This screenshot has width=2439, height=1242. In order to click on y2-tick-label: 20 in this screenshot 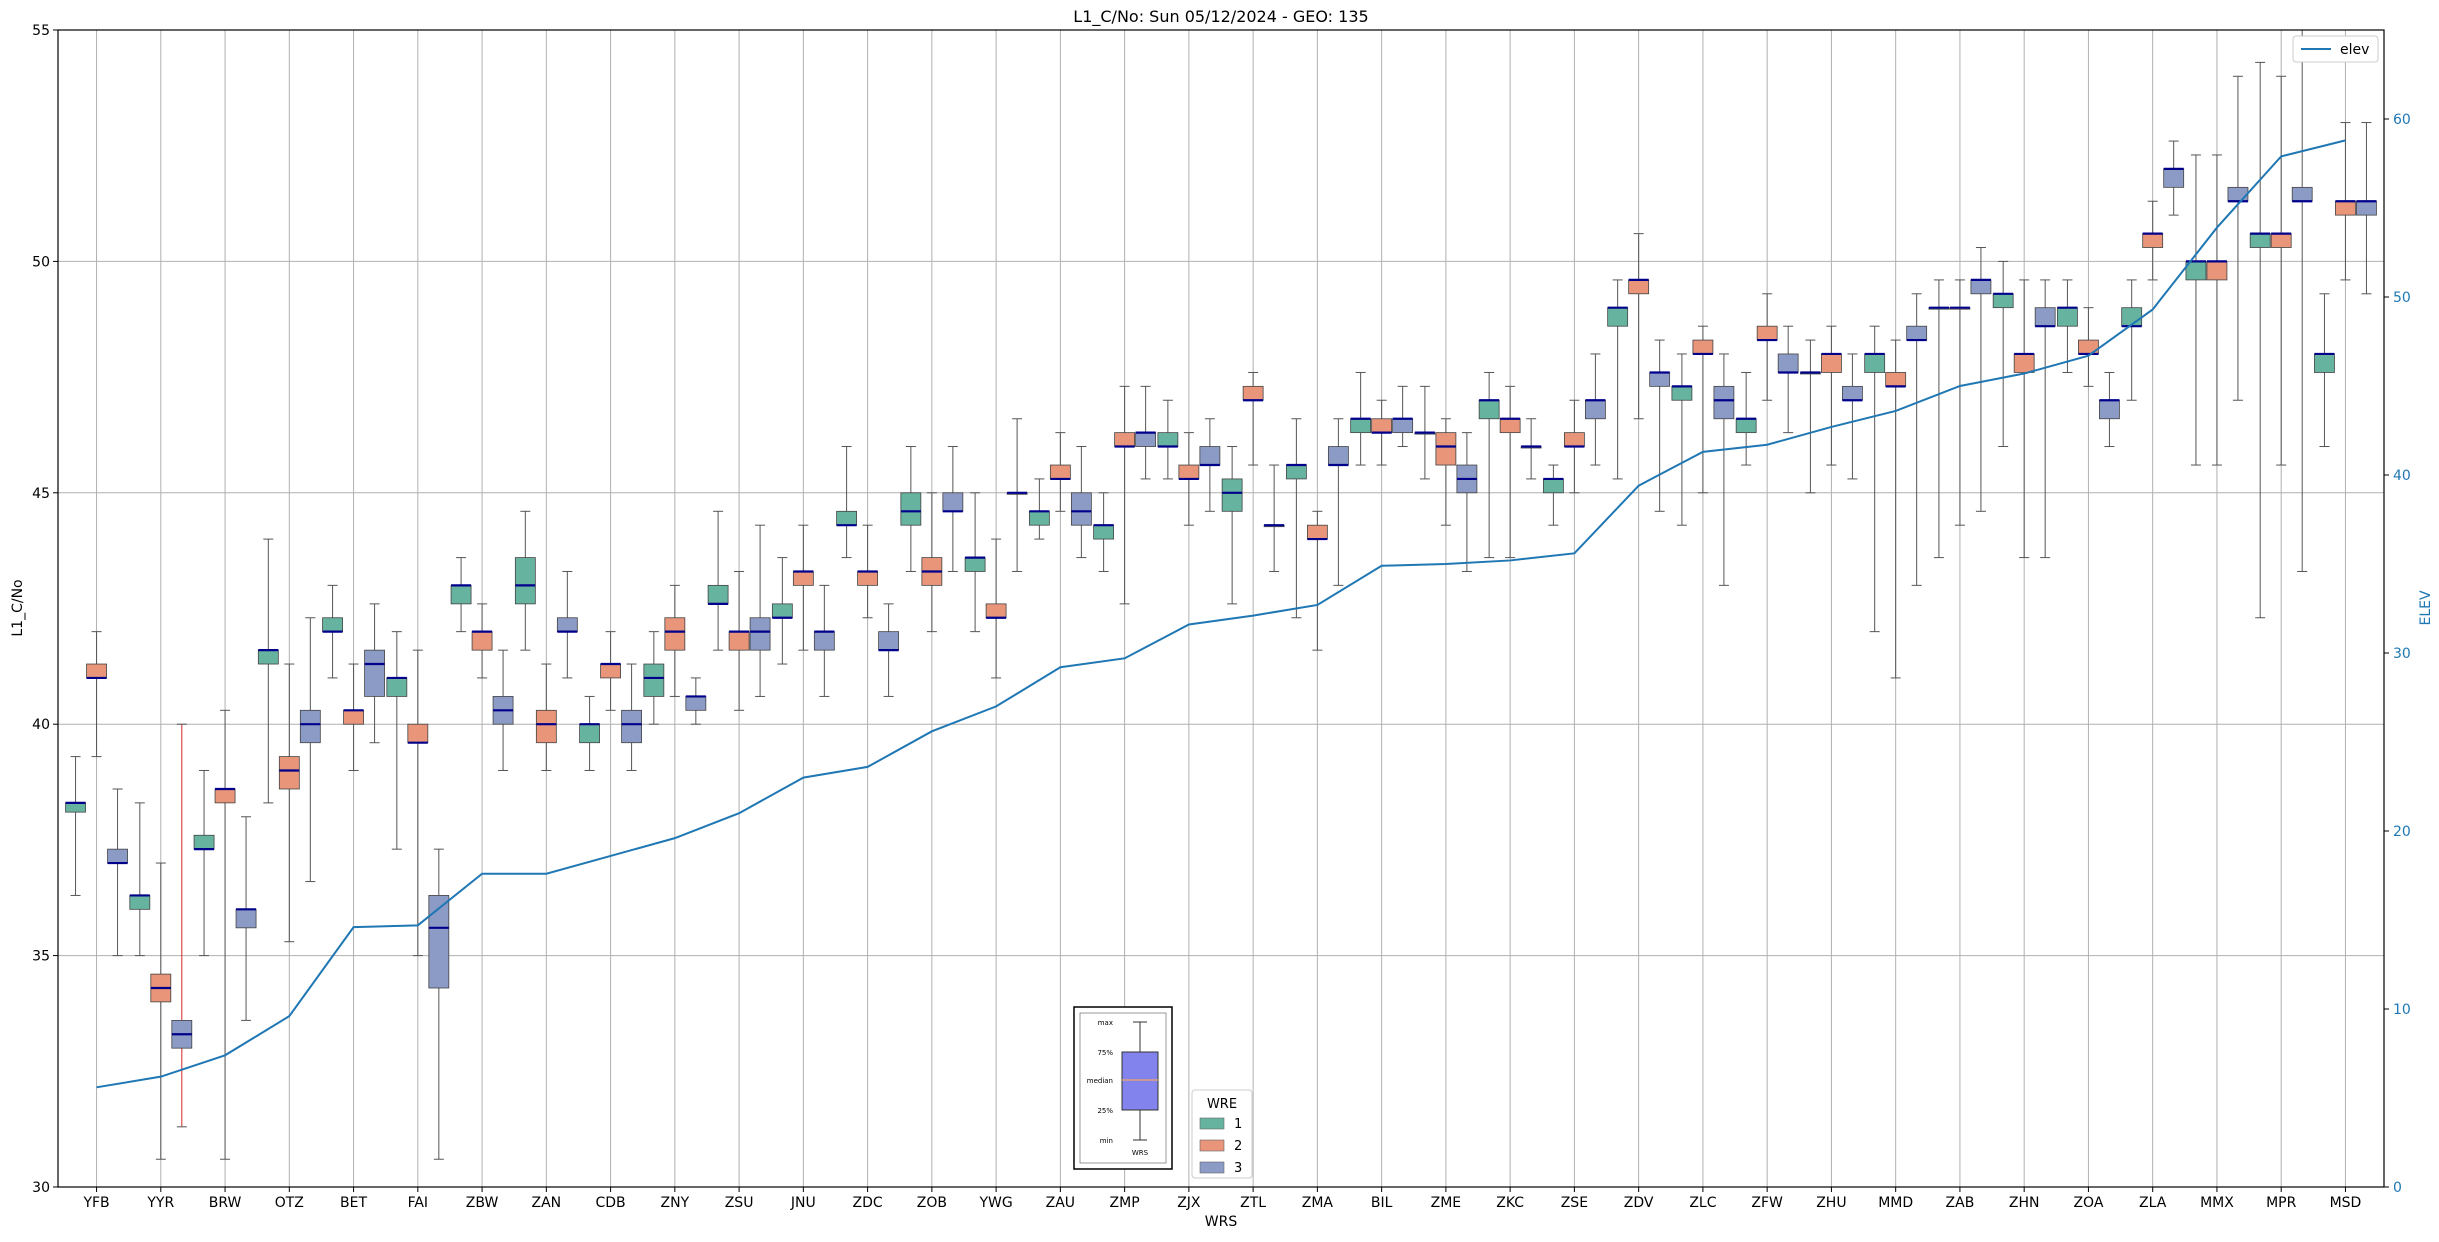, I will do `click(2402, 832)`.